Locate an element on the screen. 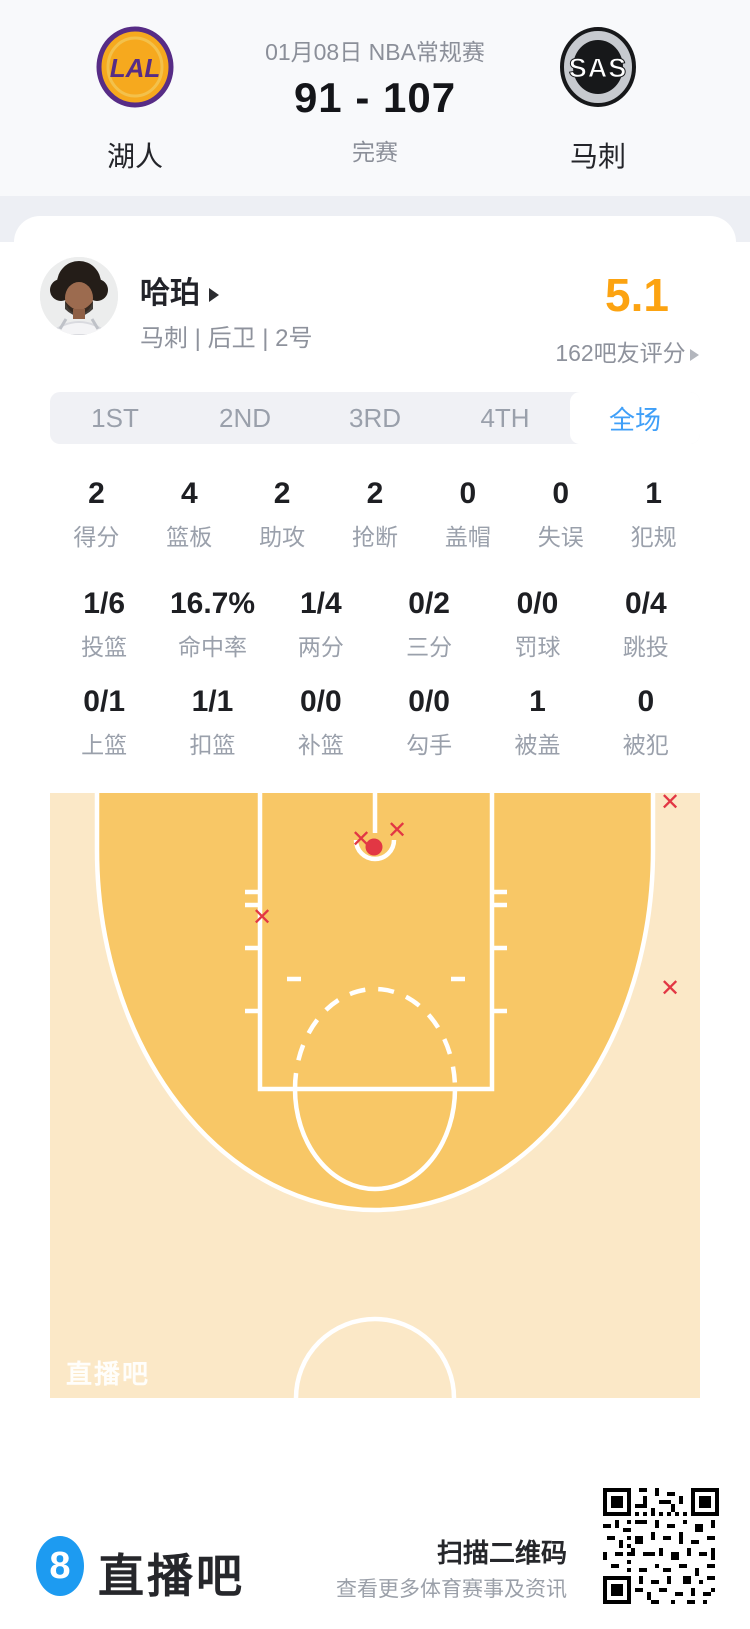  away-team-name: 马刺 is located at coordinates (597, 156).